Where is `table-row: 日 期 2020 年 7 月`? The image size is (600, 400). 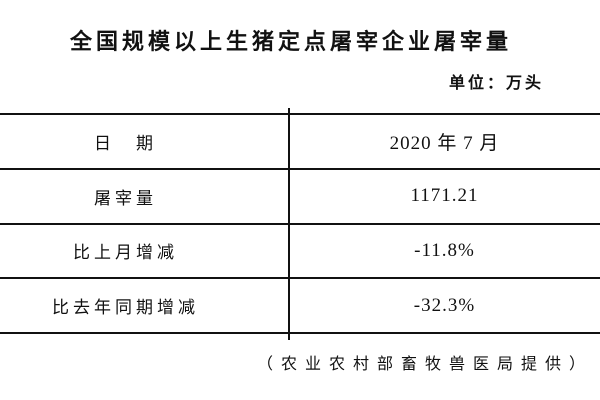
table-row: 日 期 2020 年 7 月 is located at coordinates (300, 142).